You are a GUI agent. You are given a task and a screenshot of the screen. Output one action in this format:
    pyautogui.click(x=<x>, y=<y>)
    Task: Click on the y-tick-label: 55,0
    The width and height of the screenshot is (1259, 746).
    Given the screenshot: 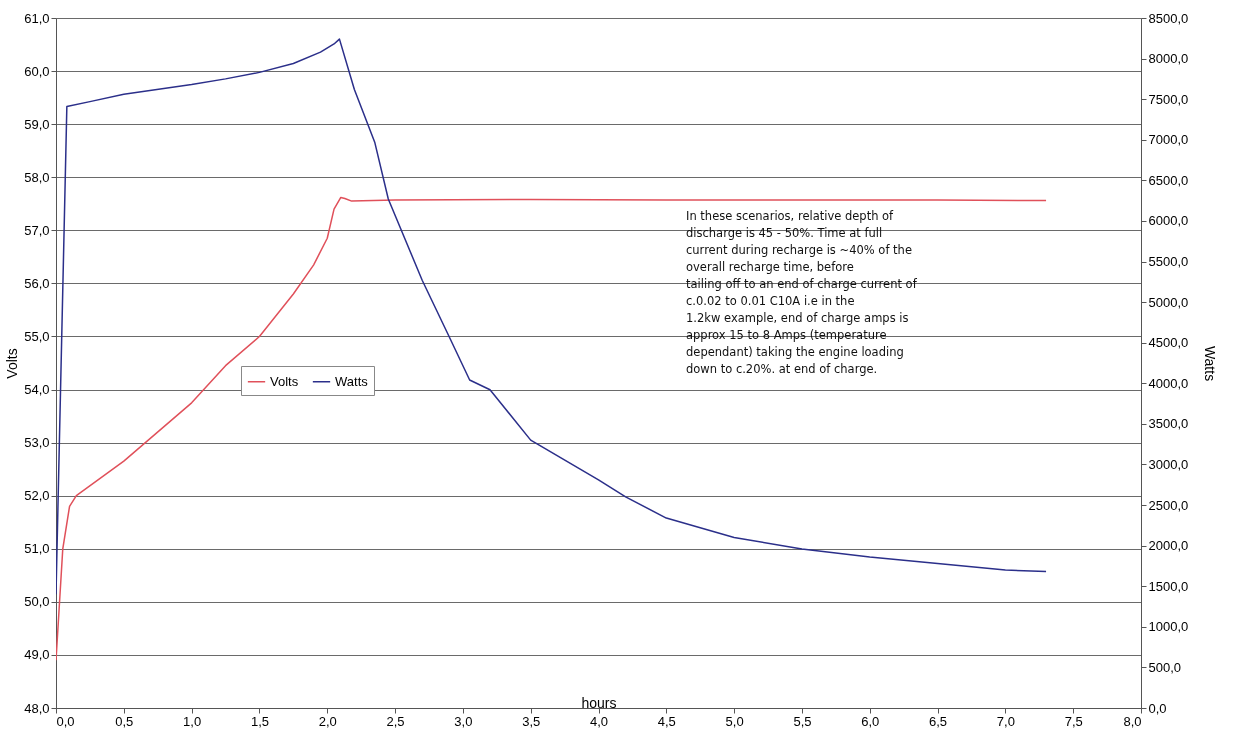 What is the action you would take?
    pyautogui.click(x=37, y=336)
    